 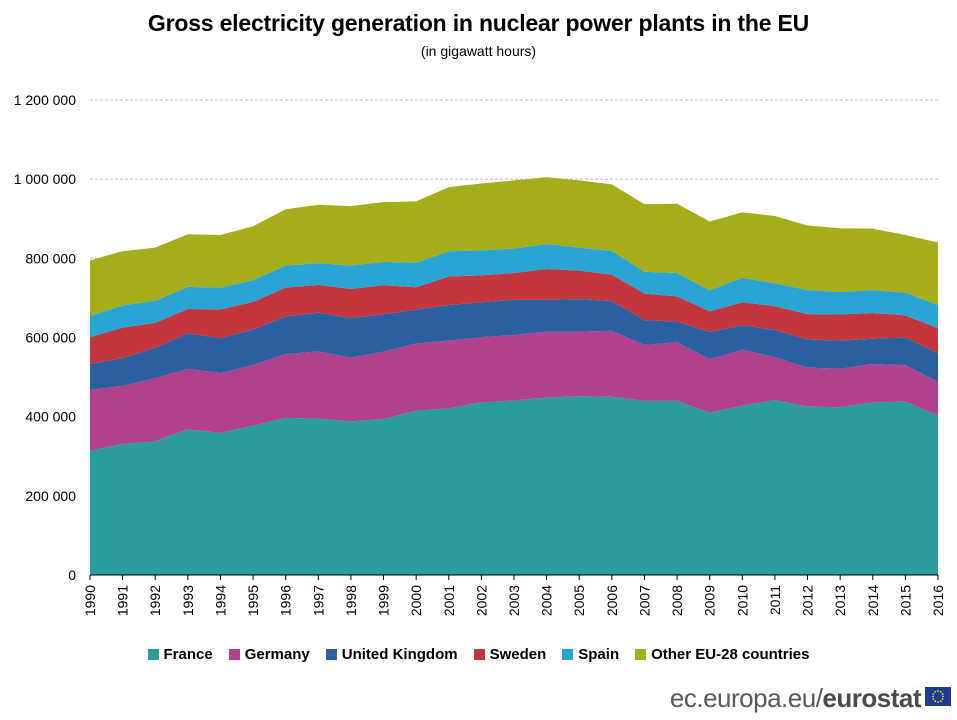 What do you see at coordinates (90, 600) in the screenshot?
I see `x-tick-label: 1990` at bounding box center [90, 600].